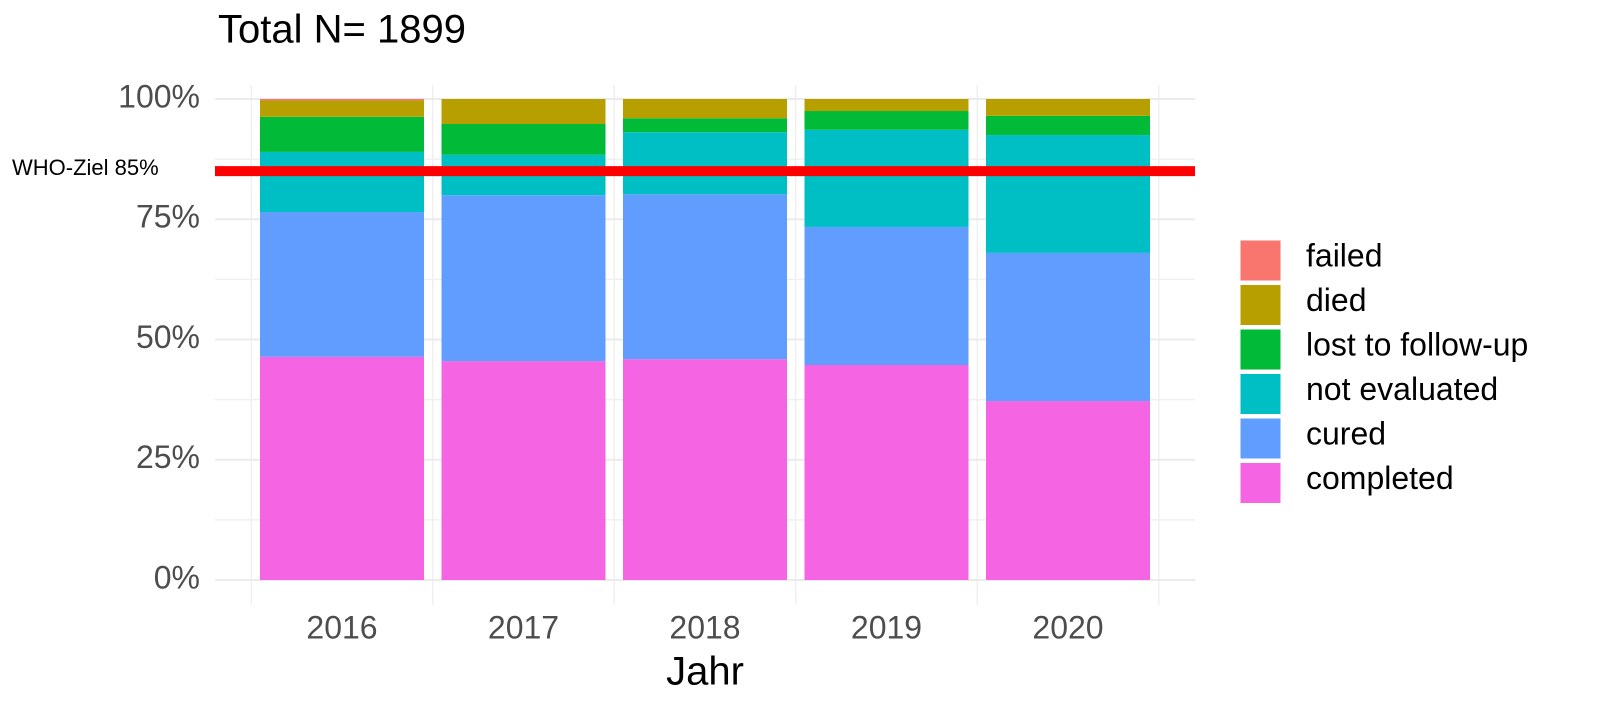  What do you see at coordinates (168, 337) in the screenshot?
I see `y-tick-label: 50%` at bounding box center [168, 337].